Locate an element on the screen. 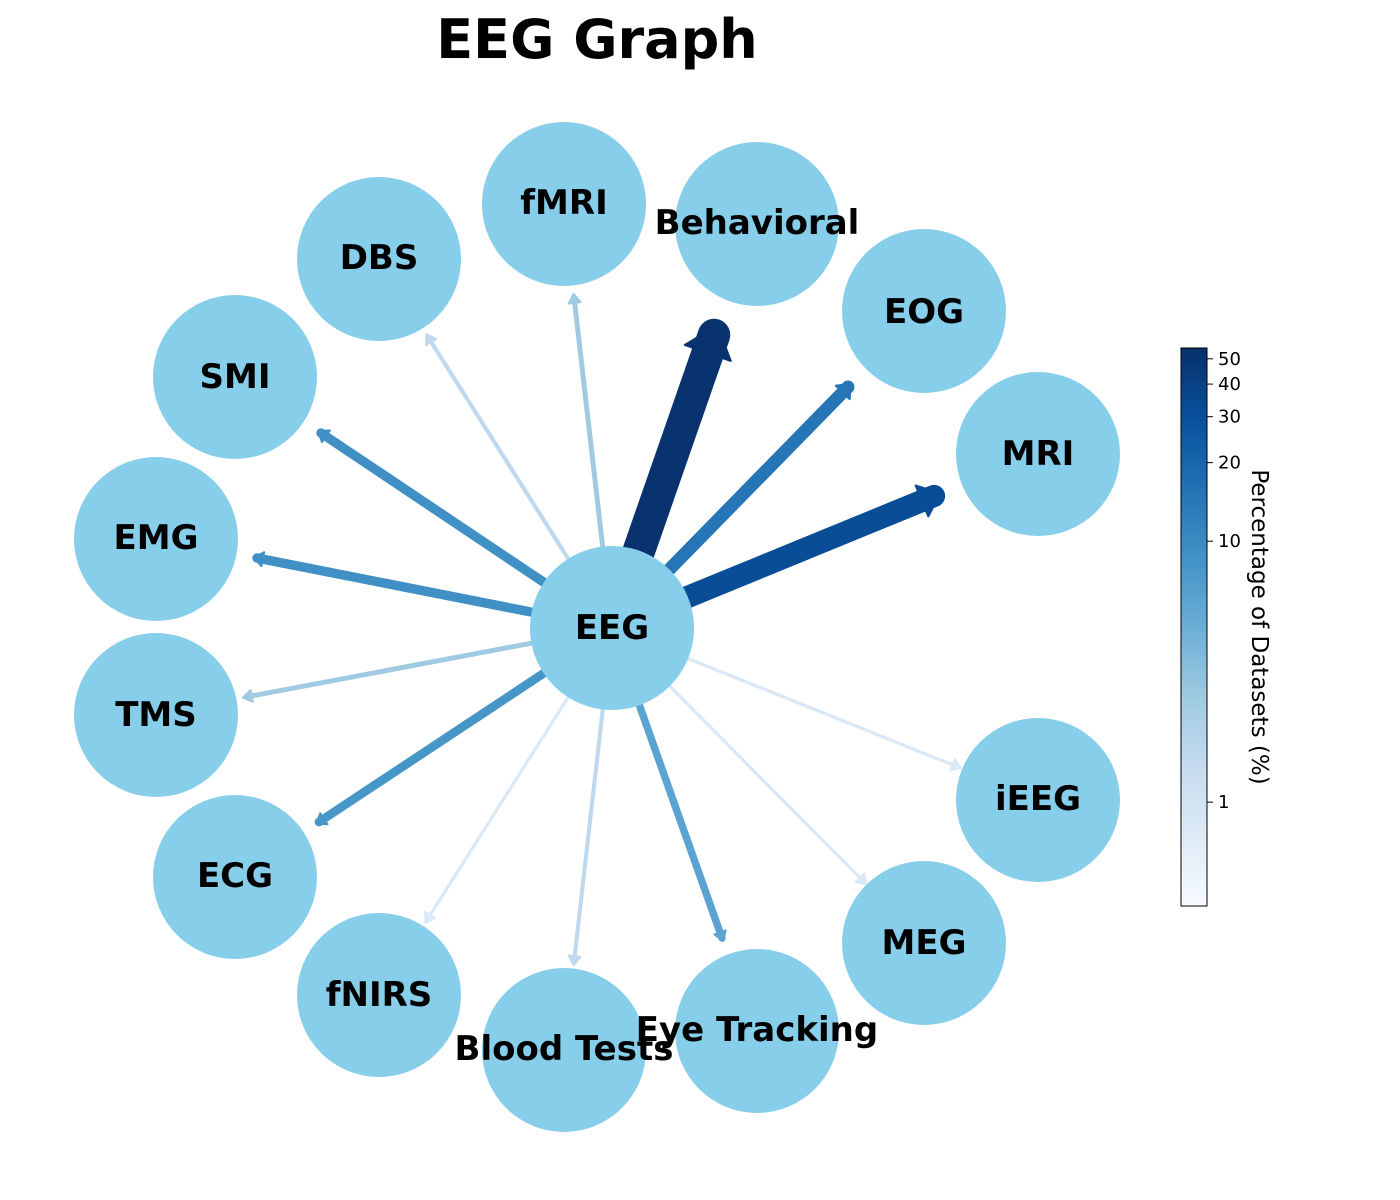 This screenshot has width=1400, height=1200. node-label-emg: EMG is located at coordinates (156, 538).